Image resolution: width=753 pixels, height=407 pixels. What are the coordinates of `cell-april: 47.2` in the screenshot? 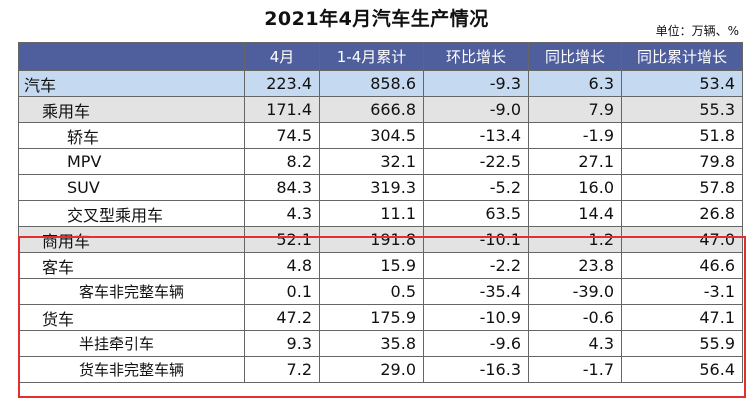 It's located at (282, 317).